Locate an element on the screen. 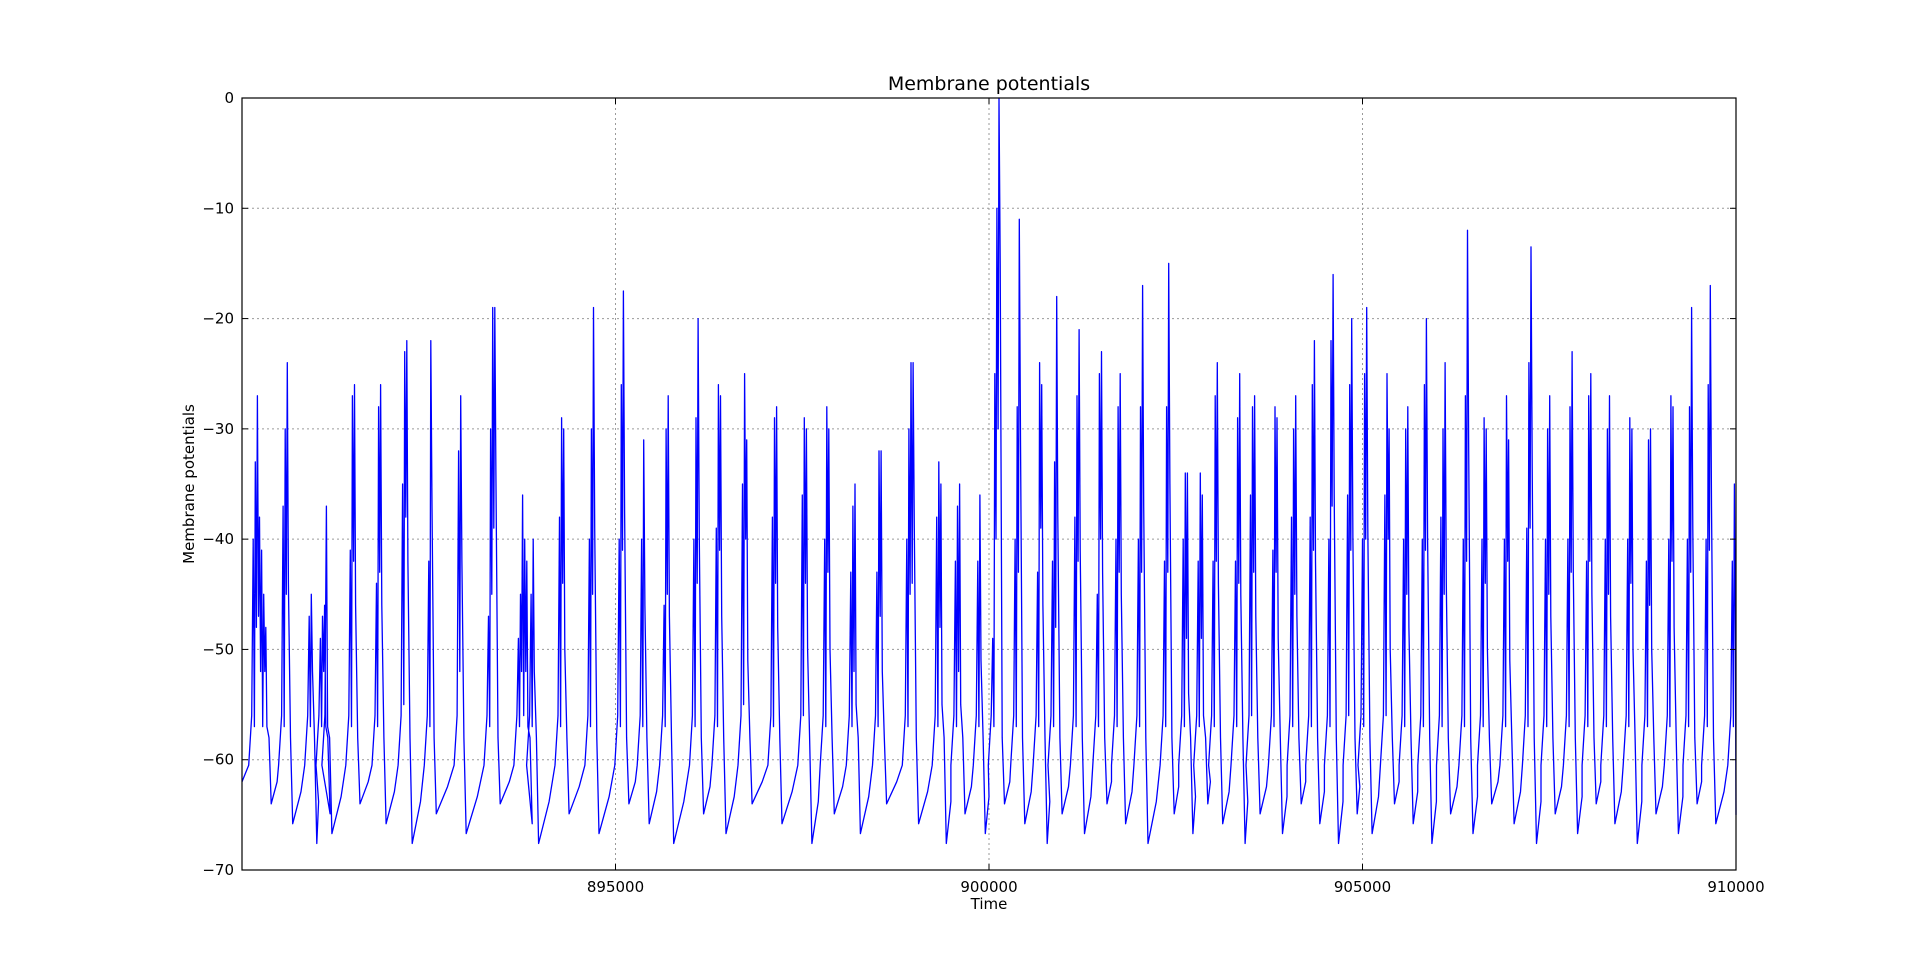 The height and width of the screenshot is (966, 1920). x-tick-label: 895000 is located at coordinates (615, 887).